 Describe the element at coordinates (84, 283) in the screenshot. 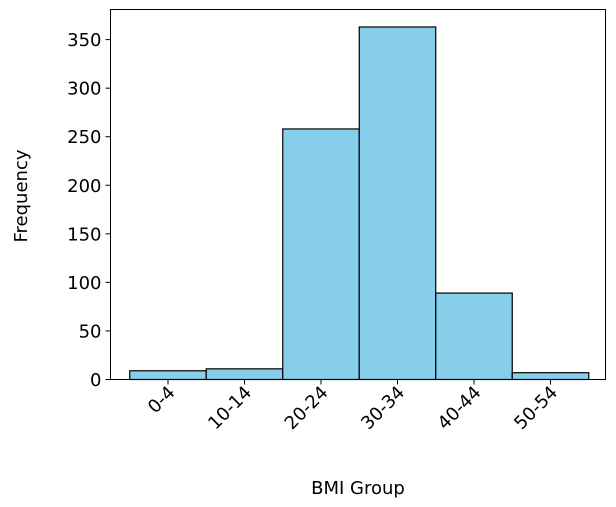

I see `y-tick-label: 100` at that location.